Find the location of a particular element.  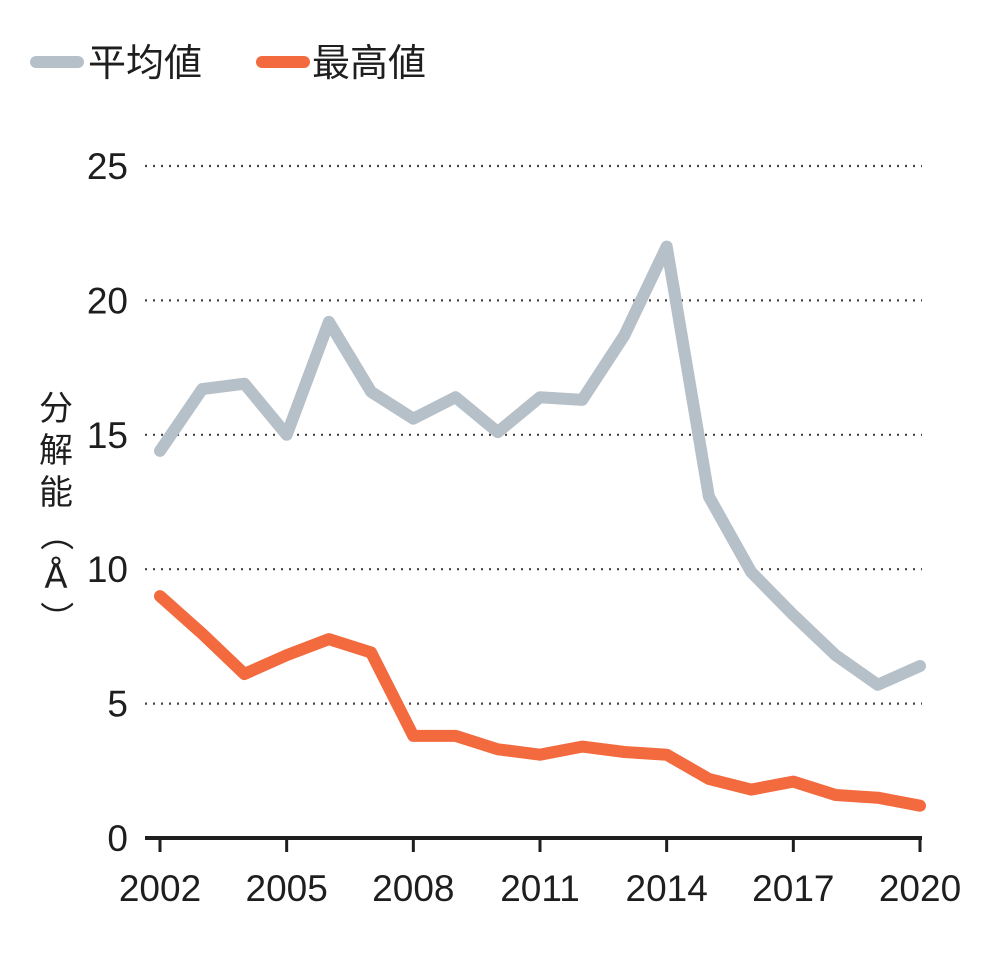

y-tick-labels: 0 5 10 15 20 25 is located at coordinates (107, 502).